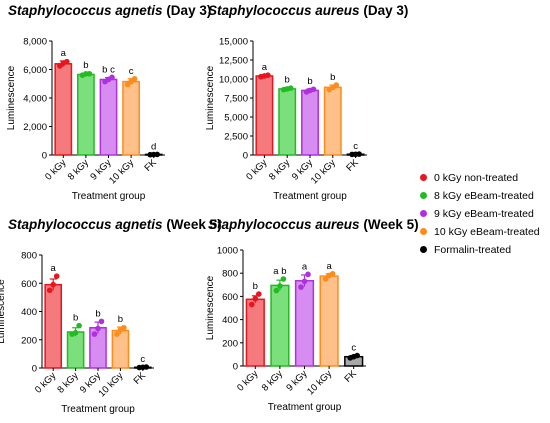 The height and width of the screenshot is (423, 550). What do you see at coordinates (423, 213) in the screenshot?
I see `legend-dot-purple-icon` at bounding box center [423, 213].